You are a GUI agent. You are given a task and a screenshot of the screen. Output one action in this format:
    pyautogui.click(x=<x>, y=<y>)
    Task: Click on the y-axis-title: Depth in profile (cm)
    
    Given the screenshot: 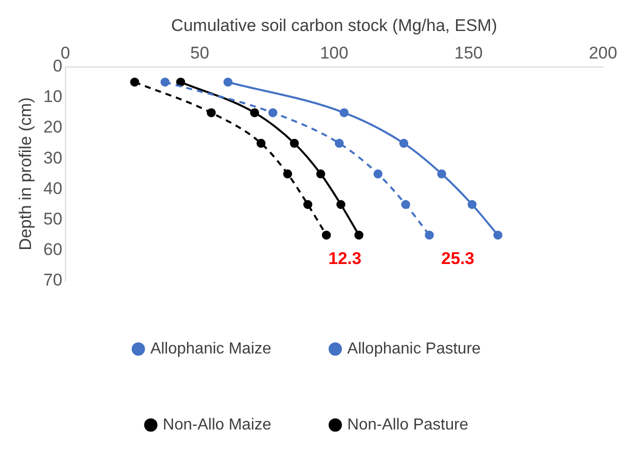 What is the action you would take?
    pyautogui.click(x=25, y=173)
    